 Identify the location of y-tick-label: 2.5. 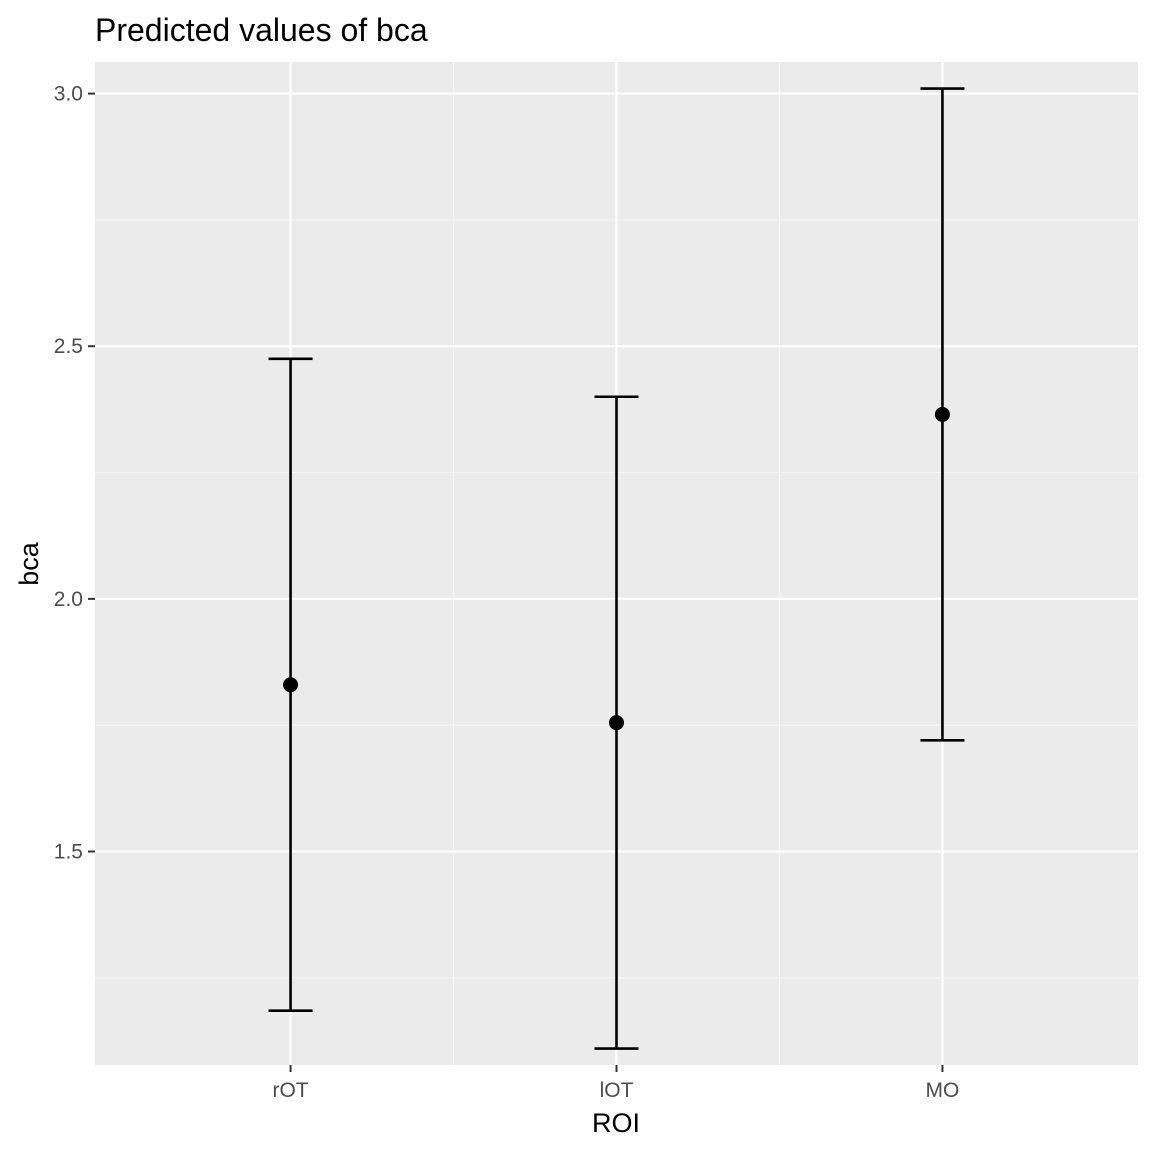
(68, 346).